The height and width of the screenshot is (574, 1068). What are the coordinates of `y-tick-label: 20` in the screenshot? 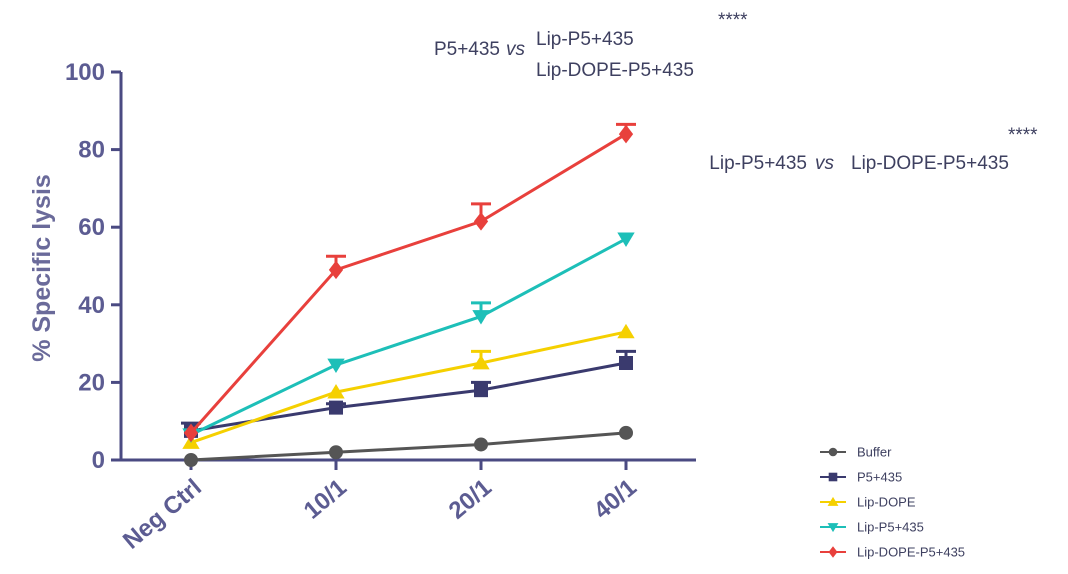 It's located at (91, 382).